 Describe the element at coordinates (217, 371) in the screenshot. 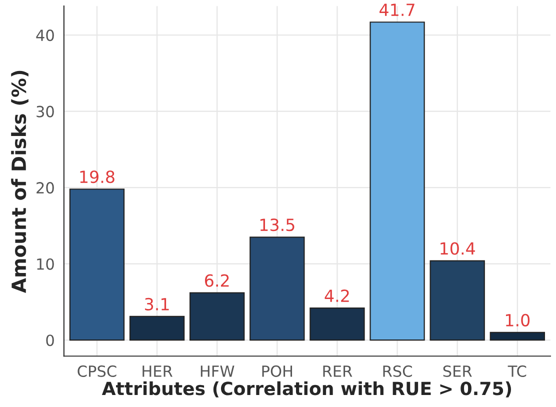

I see `x-tick-label: HFW` at that location.